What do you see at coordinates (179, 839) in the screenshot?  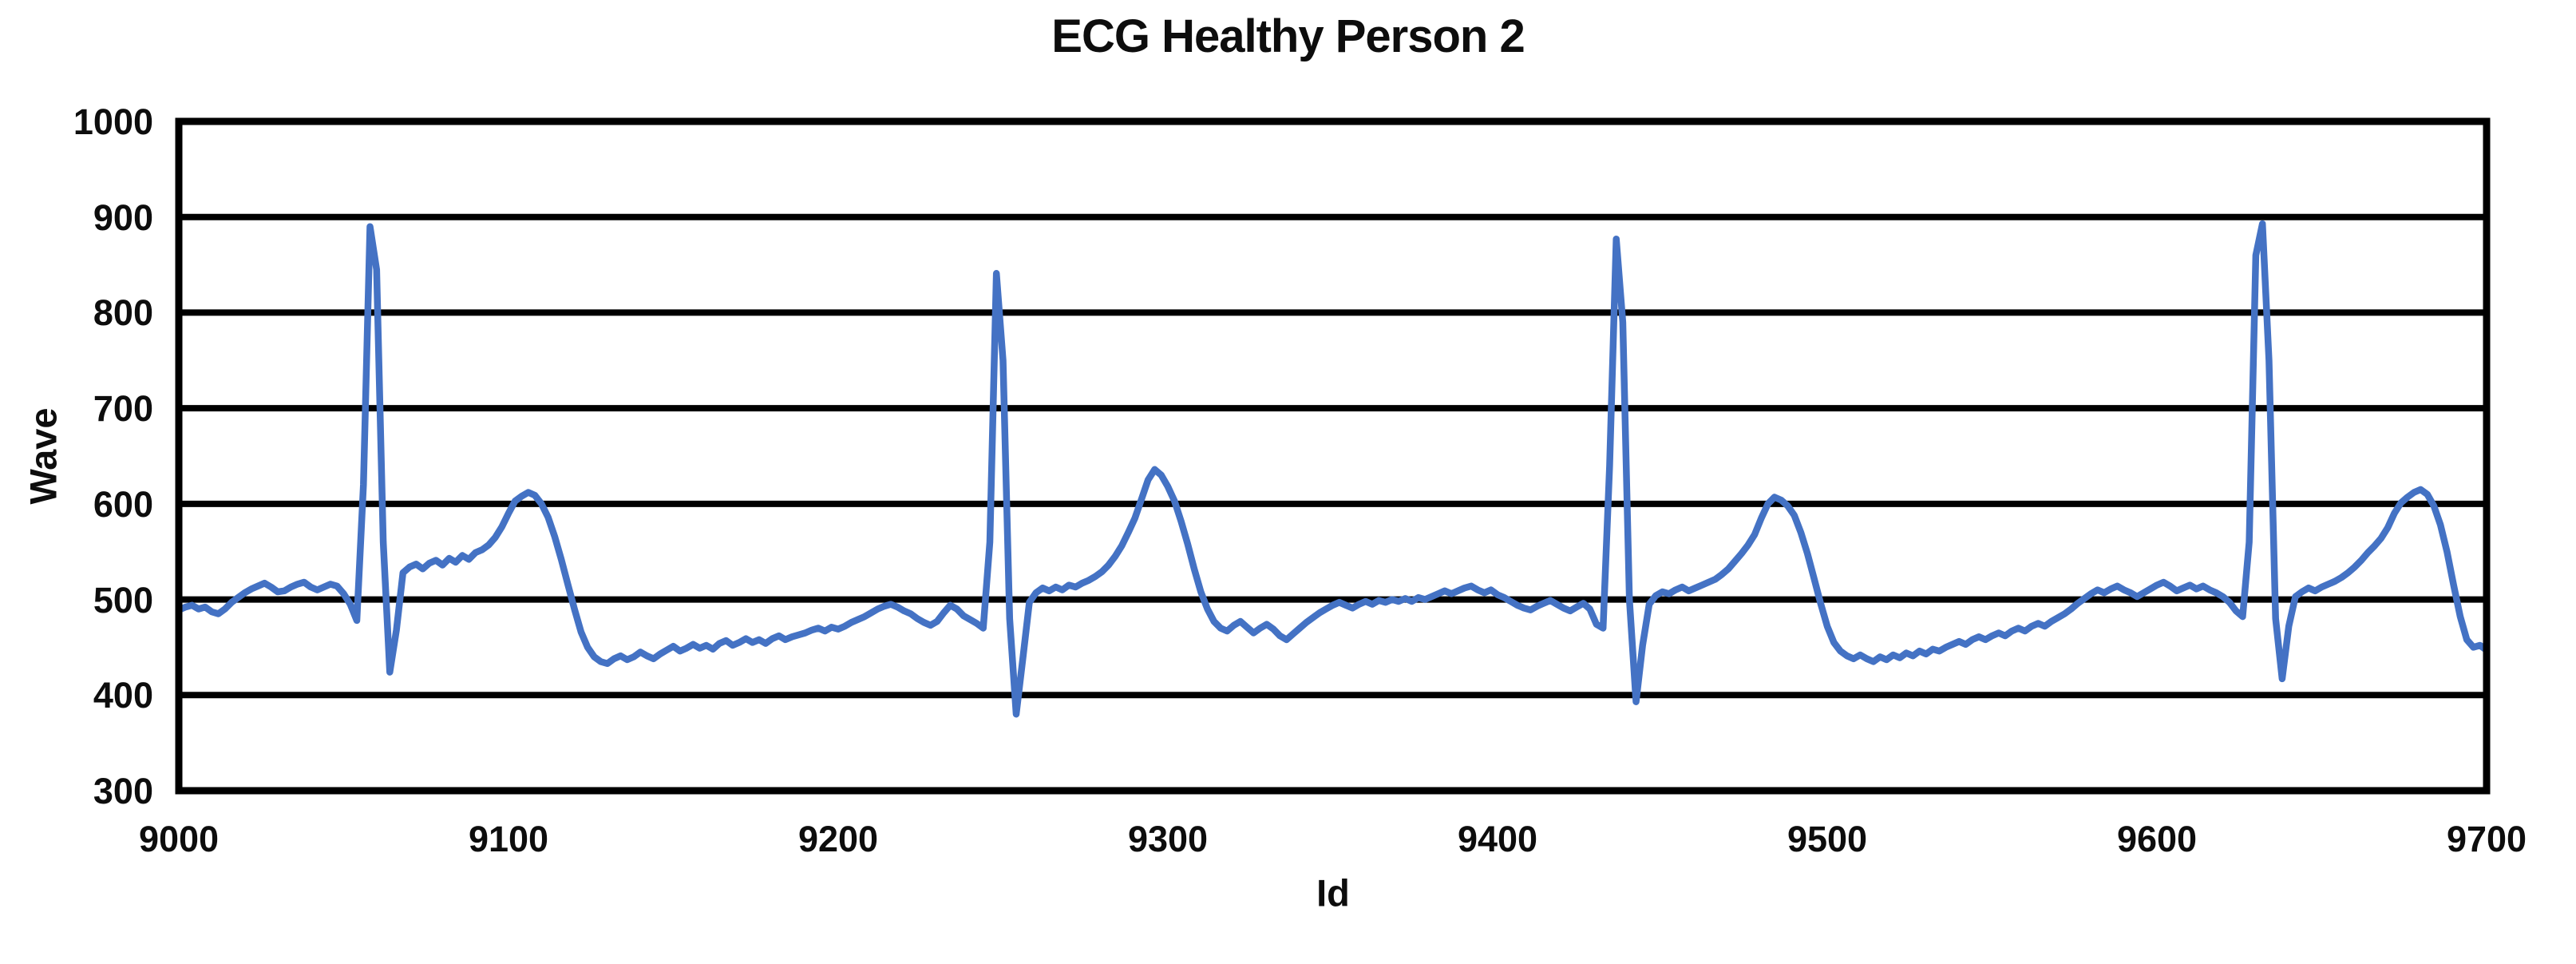 I see `x-tick-label-9000: 9000` at bounding box center [179, 839].